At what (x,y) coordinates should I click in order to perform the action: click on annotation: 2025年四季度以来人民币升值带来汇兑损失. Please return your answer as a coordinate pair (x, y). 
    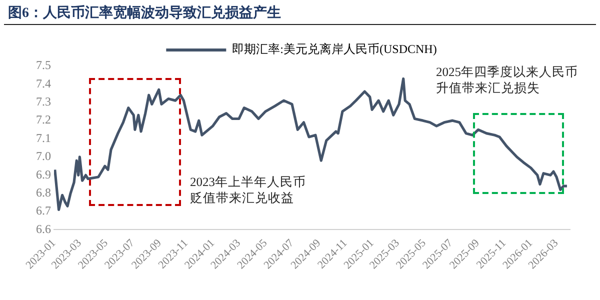
    Looking at the image, I should click on (507, 80).